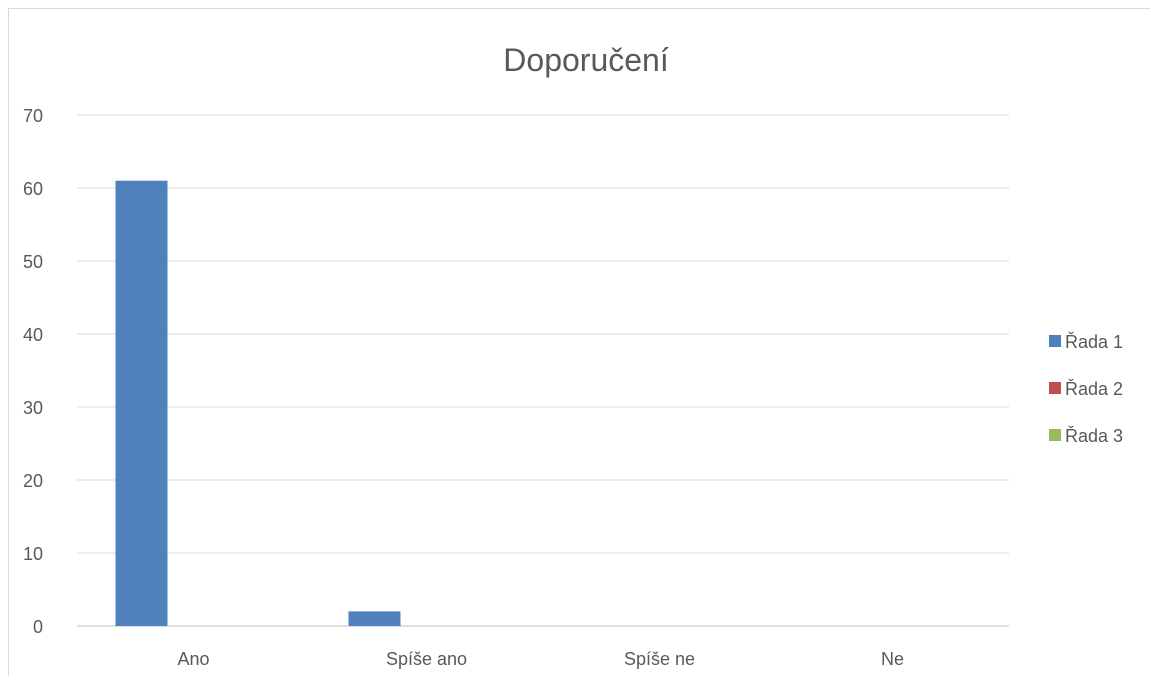 The width and height of the screenshot is (1151, 682). I want to click on x-category-label: Spíše ne, so click(659, 659).